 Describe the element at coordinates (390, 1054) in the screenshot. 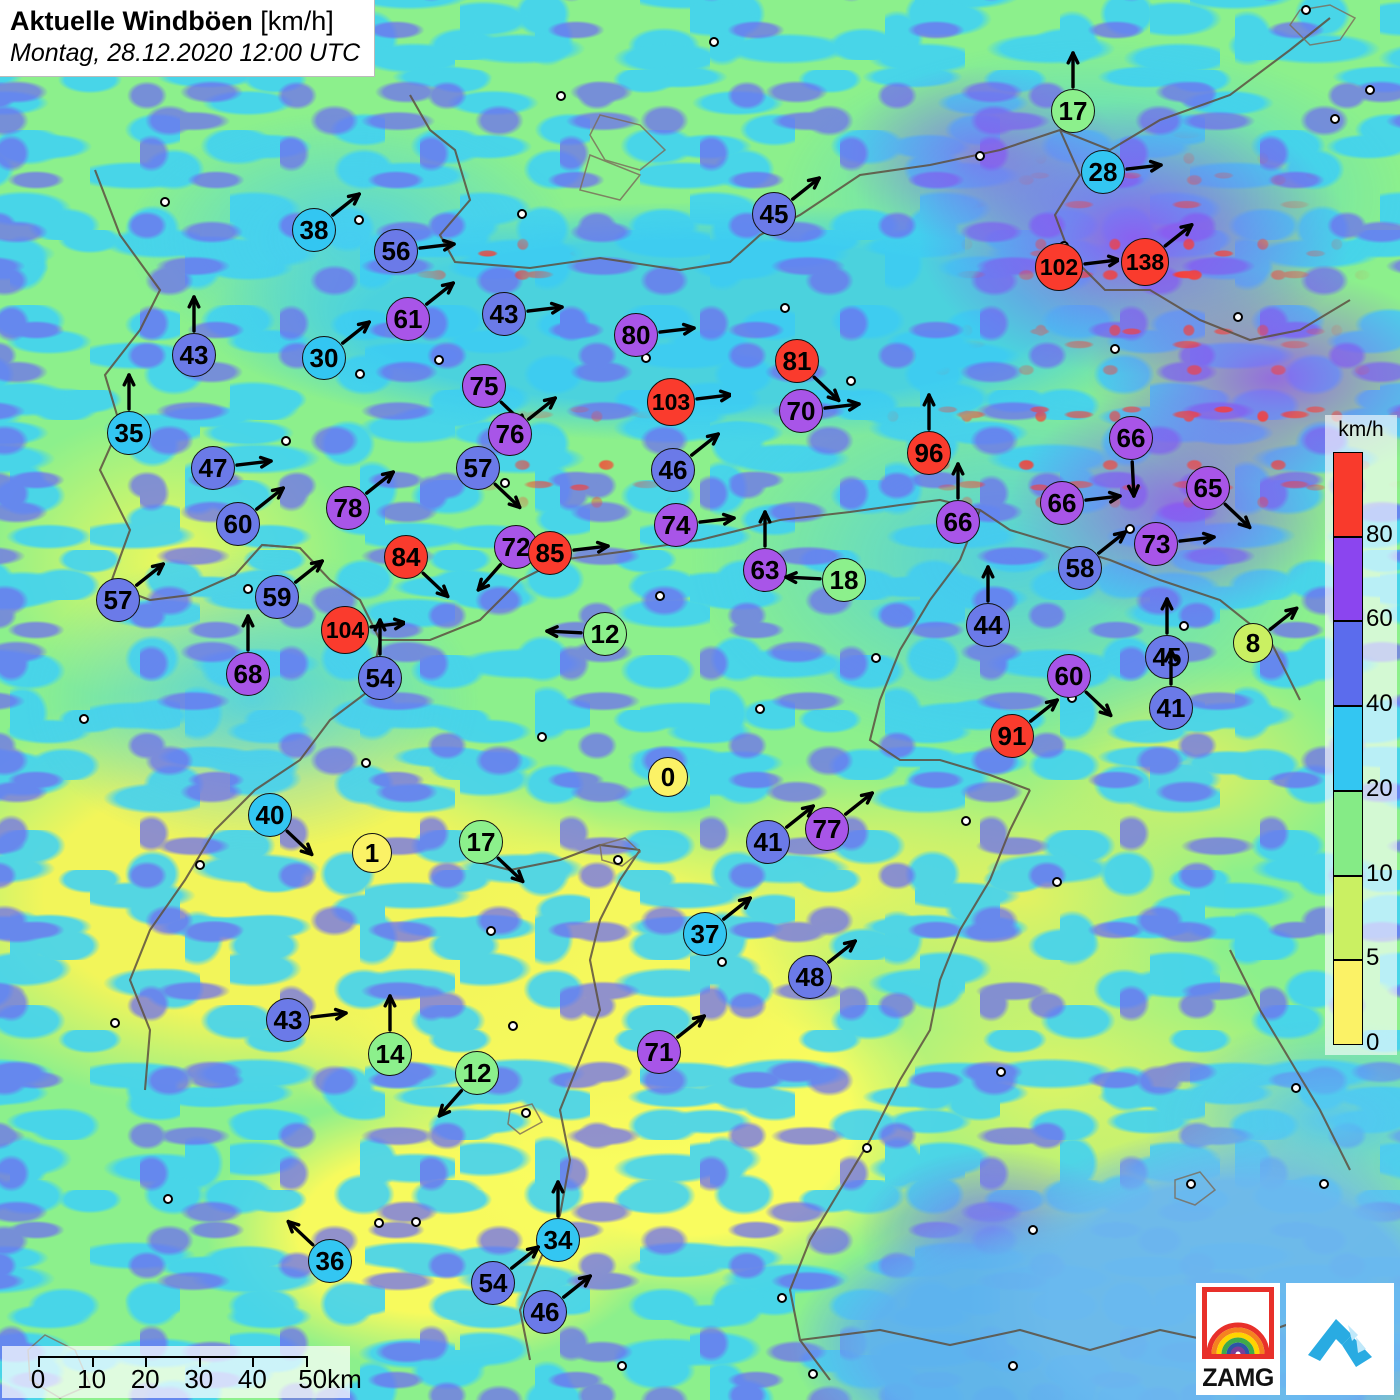

I see `wind-value-bubble: 14` at that location.